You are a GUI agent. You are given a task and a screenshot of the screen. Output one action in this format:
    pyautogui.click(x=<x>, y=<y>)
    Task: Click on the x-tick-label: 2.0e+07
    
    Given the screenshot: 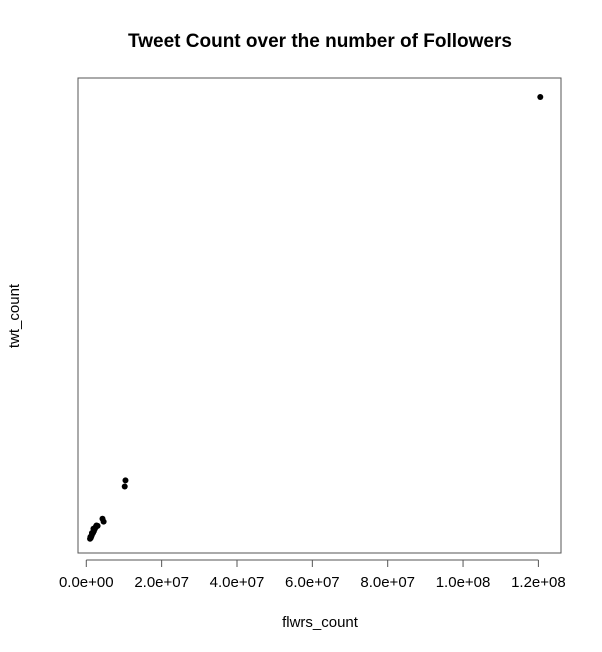 What is the action you would take?
    pyautogui.click(x=161, y=582)
    